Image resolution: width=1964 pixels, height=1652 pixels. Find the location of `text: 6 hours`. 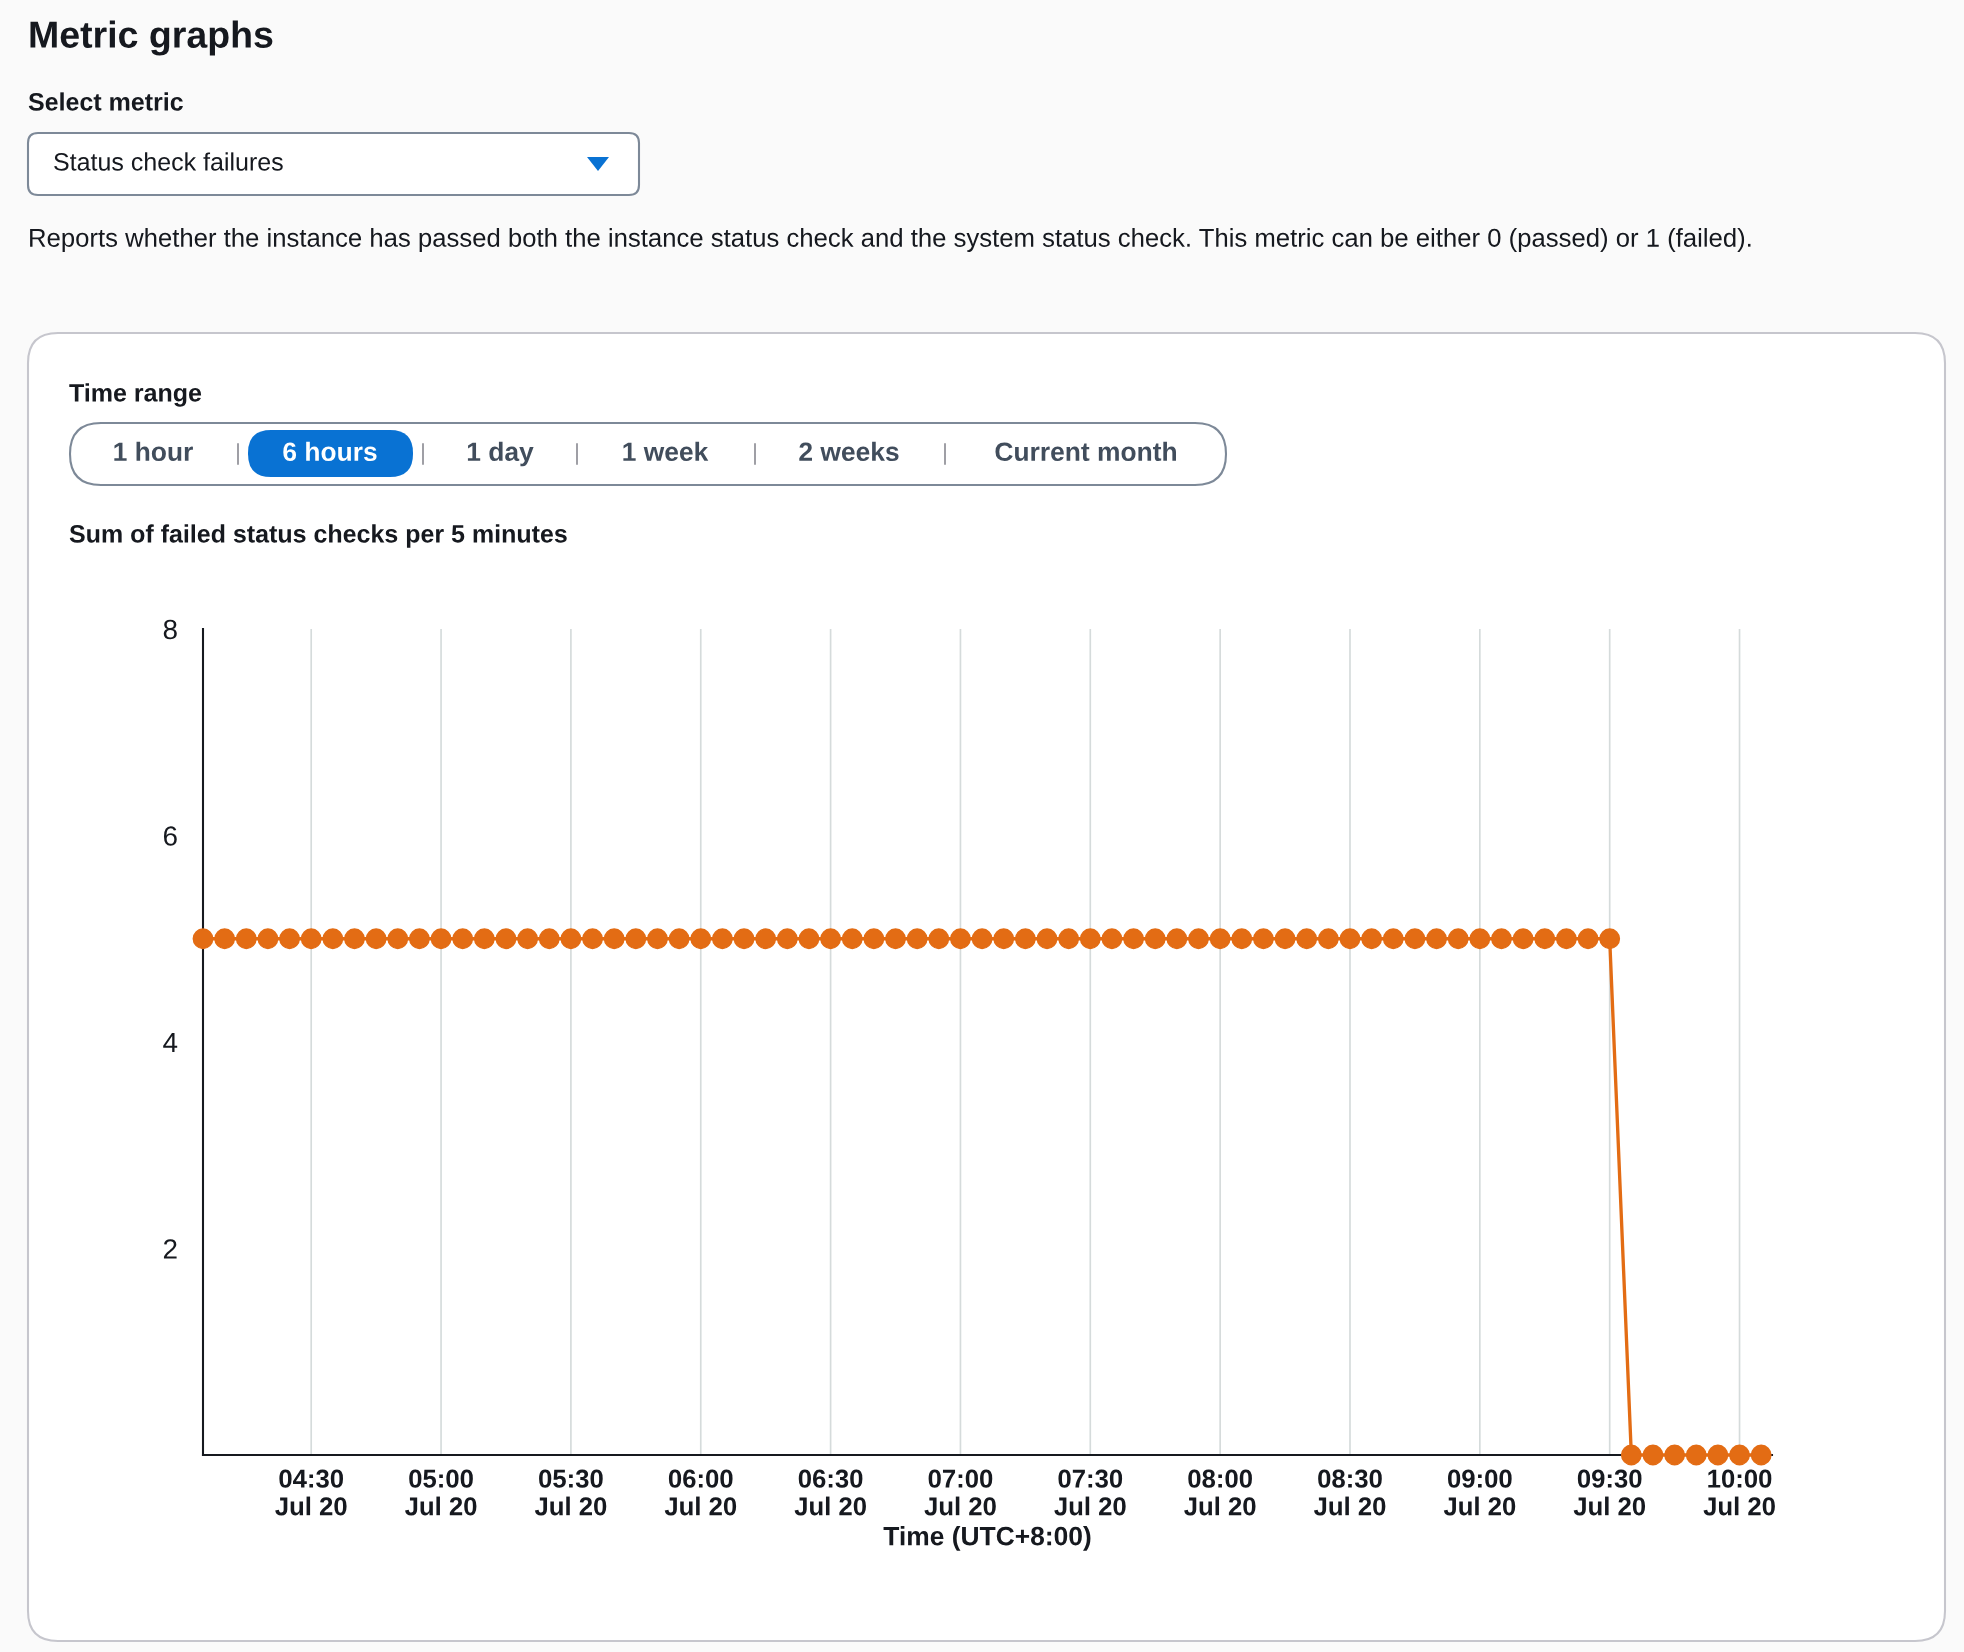

text: 6 hours is located at coordinates (330, 451).